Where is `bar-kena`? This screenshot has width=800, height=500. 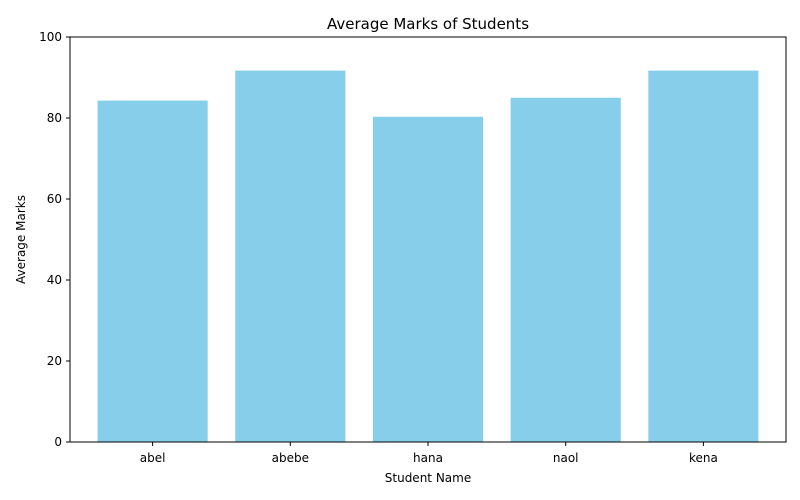 bar-kena is located at coordinates (703, 256).